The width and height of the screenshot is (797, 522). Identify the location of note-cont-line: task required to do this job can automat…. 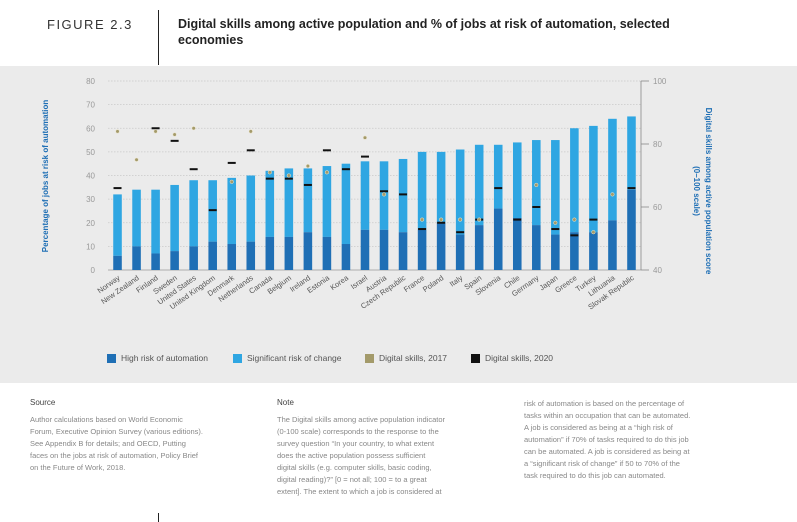
(595, 475).